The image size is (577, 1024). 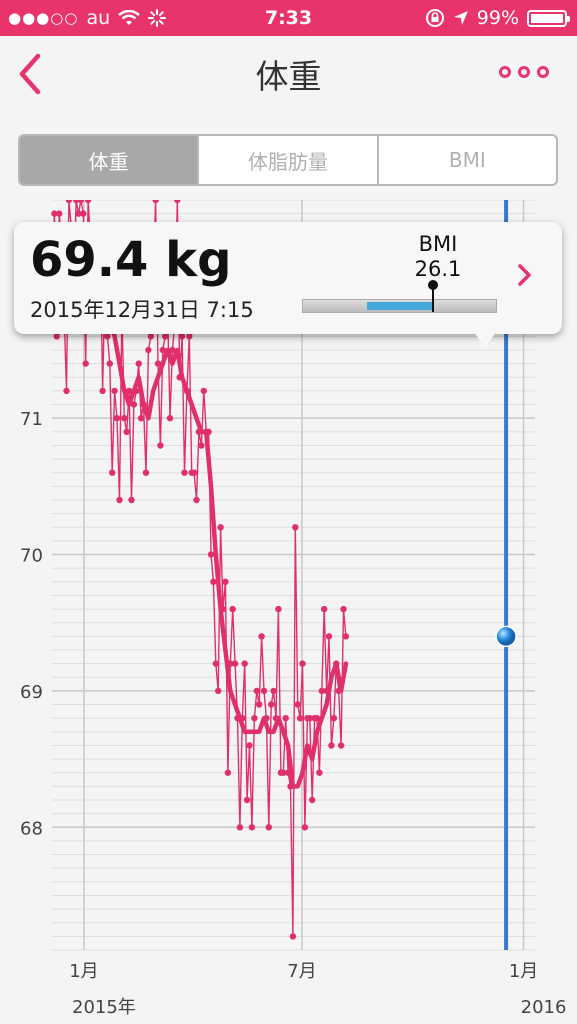 What do you see at coordinates (525, 275) in the screenshot?
I see `chevron-right-icon` at bounding box center [525, 275].